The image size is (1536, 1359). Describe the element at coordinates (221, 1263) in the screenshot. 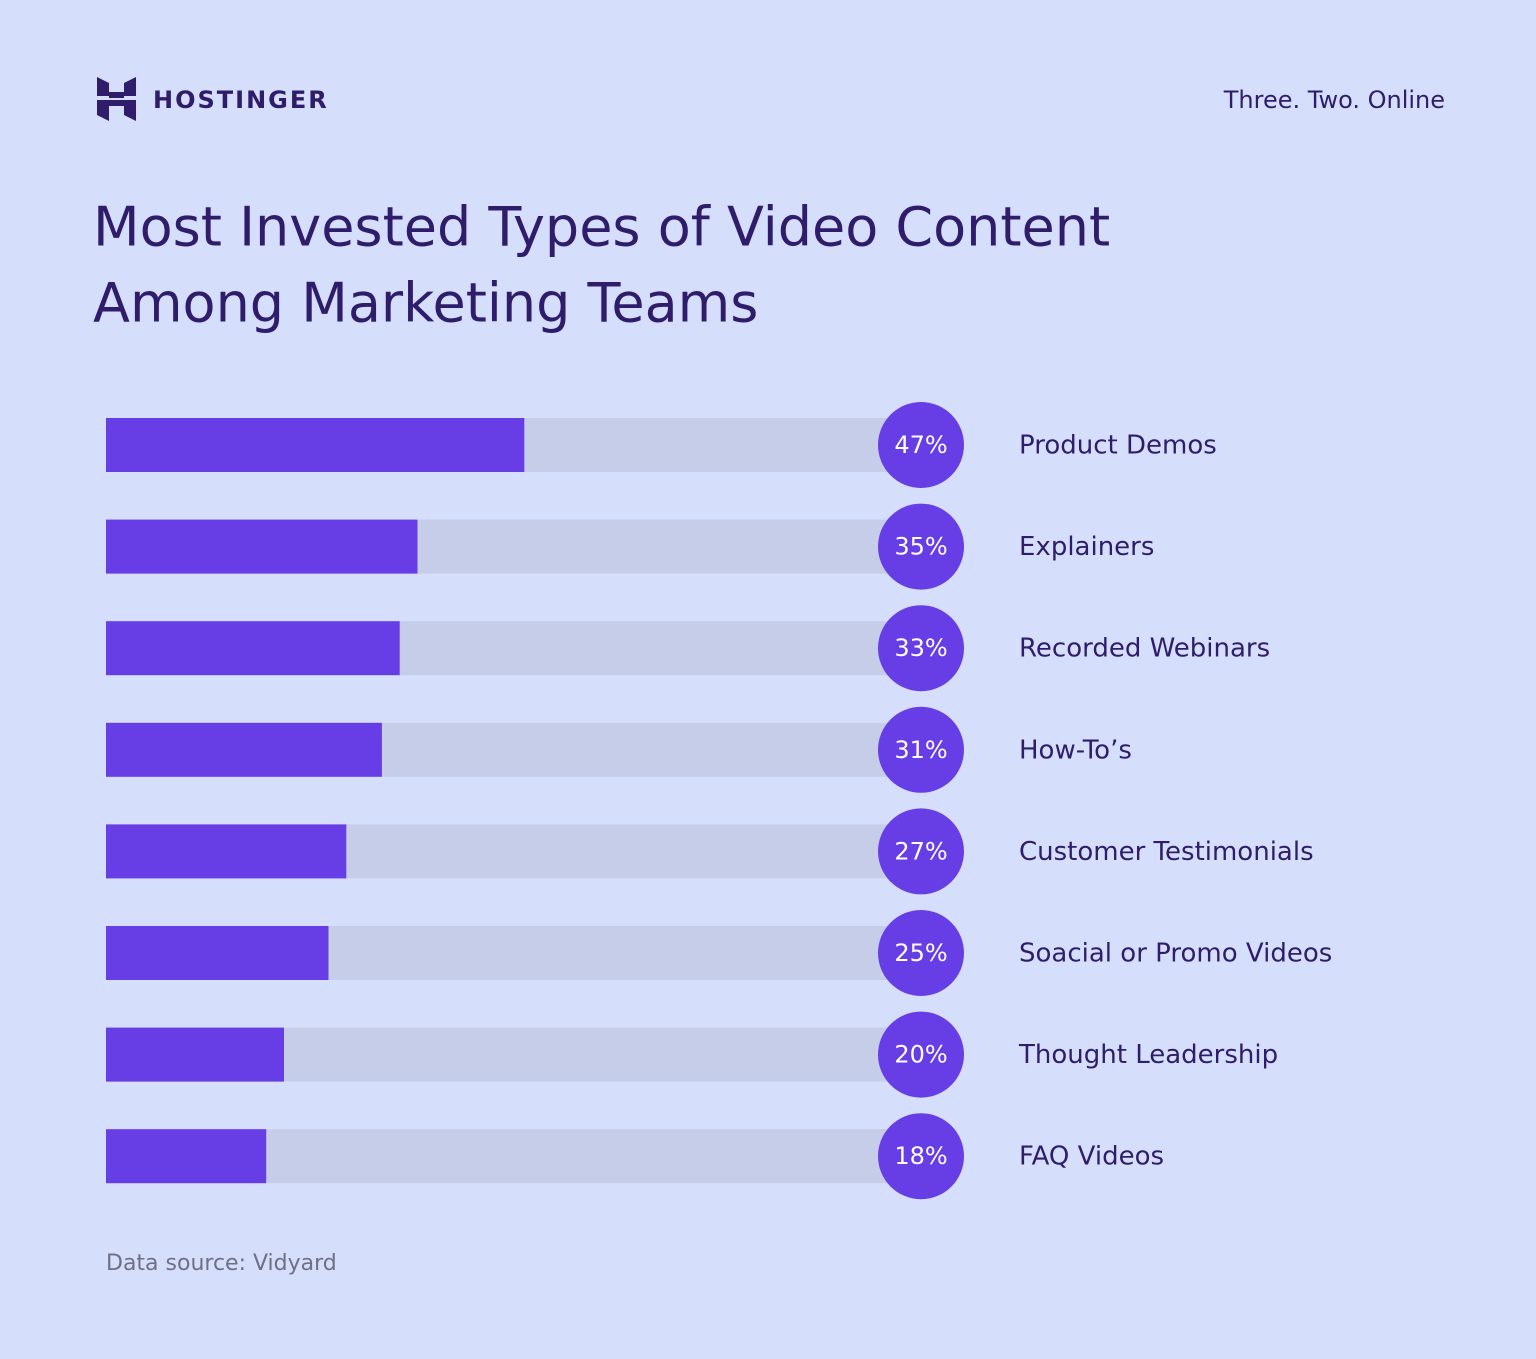

I see `source: Data source: Vidyard` at that location.